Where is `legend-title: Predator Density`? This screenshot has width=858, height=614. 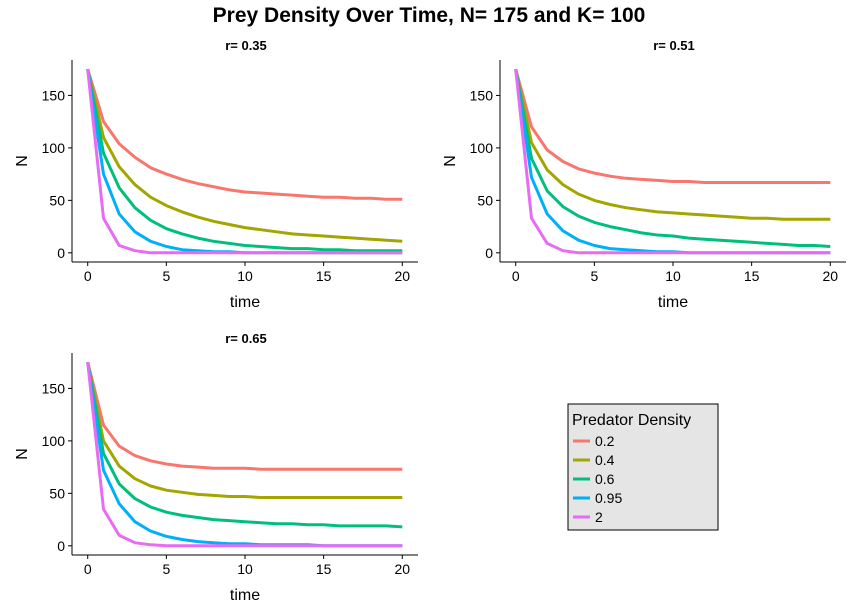
legend-title: Predator Density is located at coordinates (631, 420).